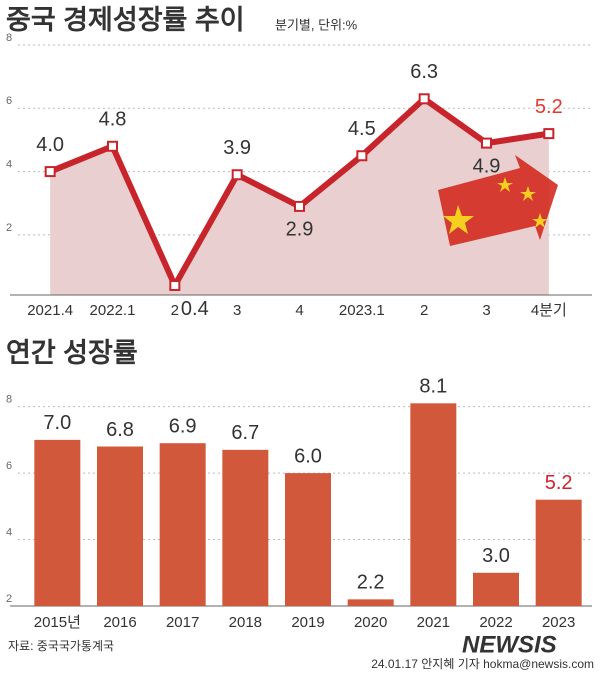 This screenshot has width=600, height=676. What do you see at coordinates (57, 622) in the screenshot?
I see `x-tick-label: 2015년` at bounding box center [57, 622].